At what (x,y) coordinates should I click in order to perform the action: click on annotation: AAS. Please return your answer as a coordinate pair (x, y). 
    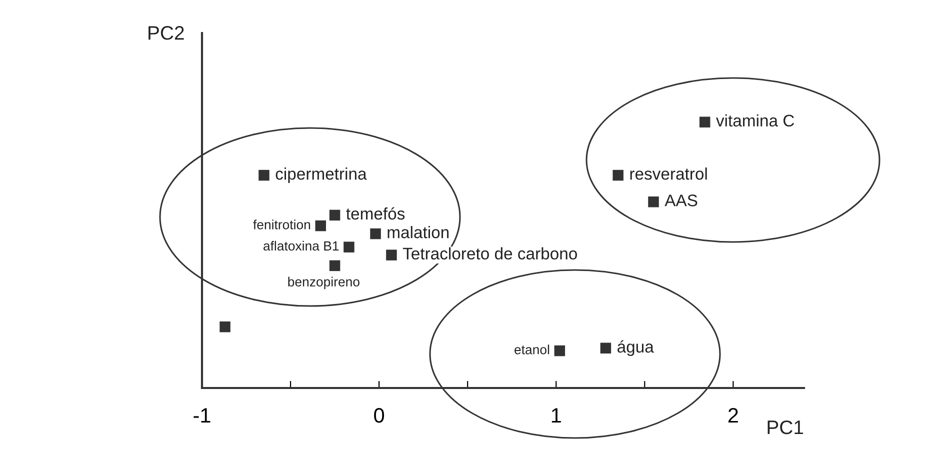
    Looking at the image, I should click on (681, 200).